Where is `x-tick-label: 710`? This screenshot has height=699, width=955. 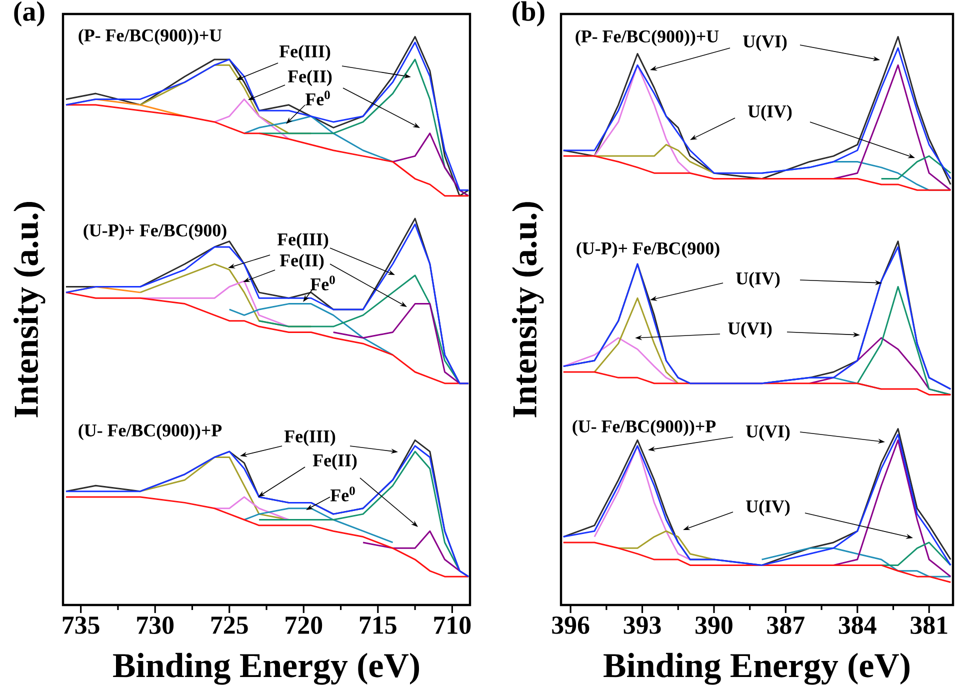 x-tick-label: 710 is located at coordinates (452, 625).